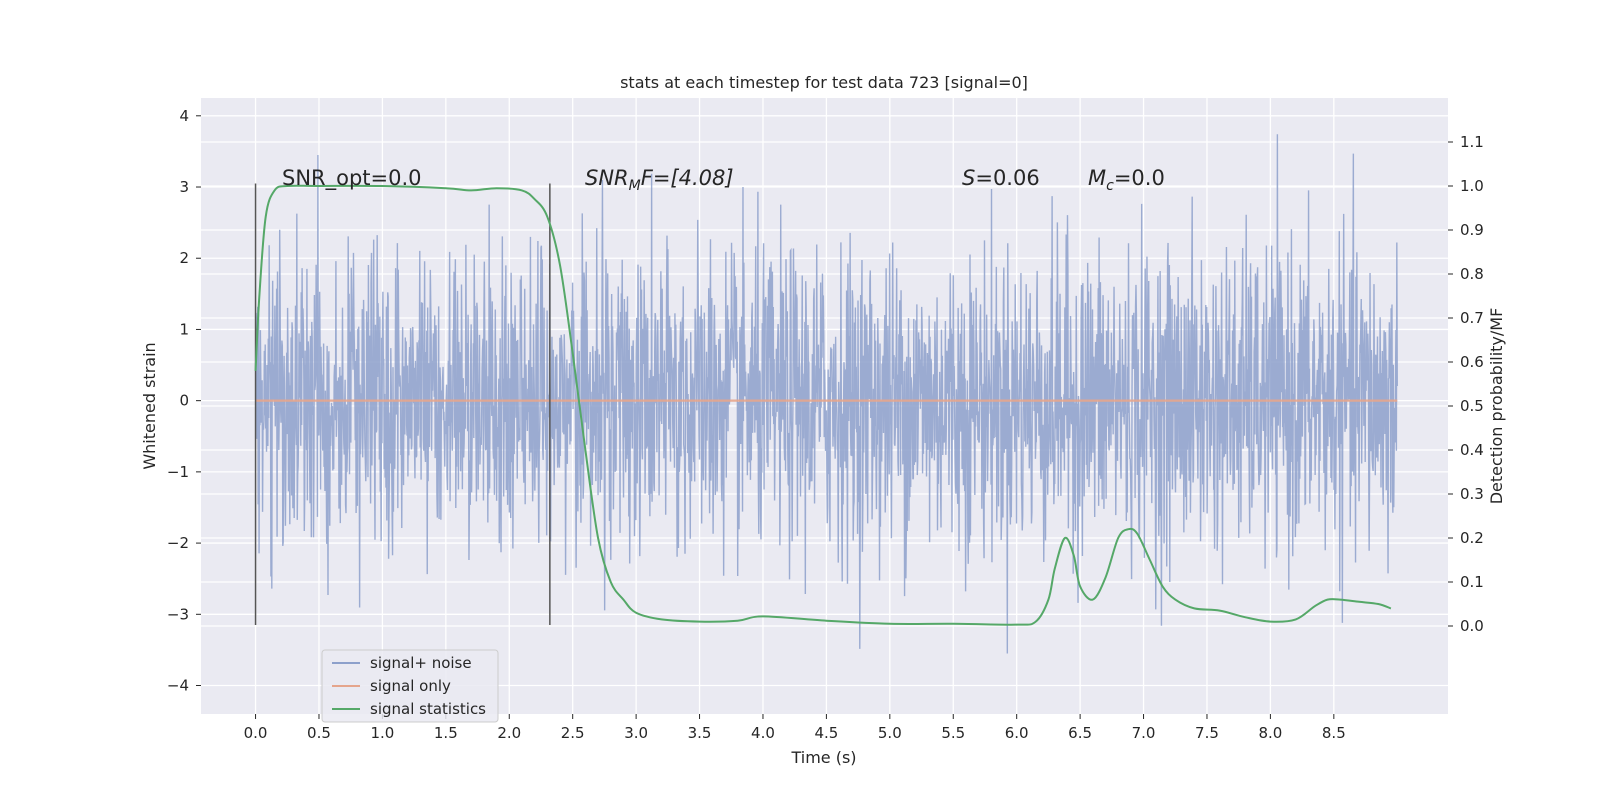 Image resolution: width=1600 pixels, height=800 pixels. I want to click on marker-vlines, so click(402, 404).